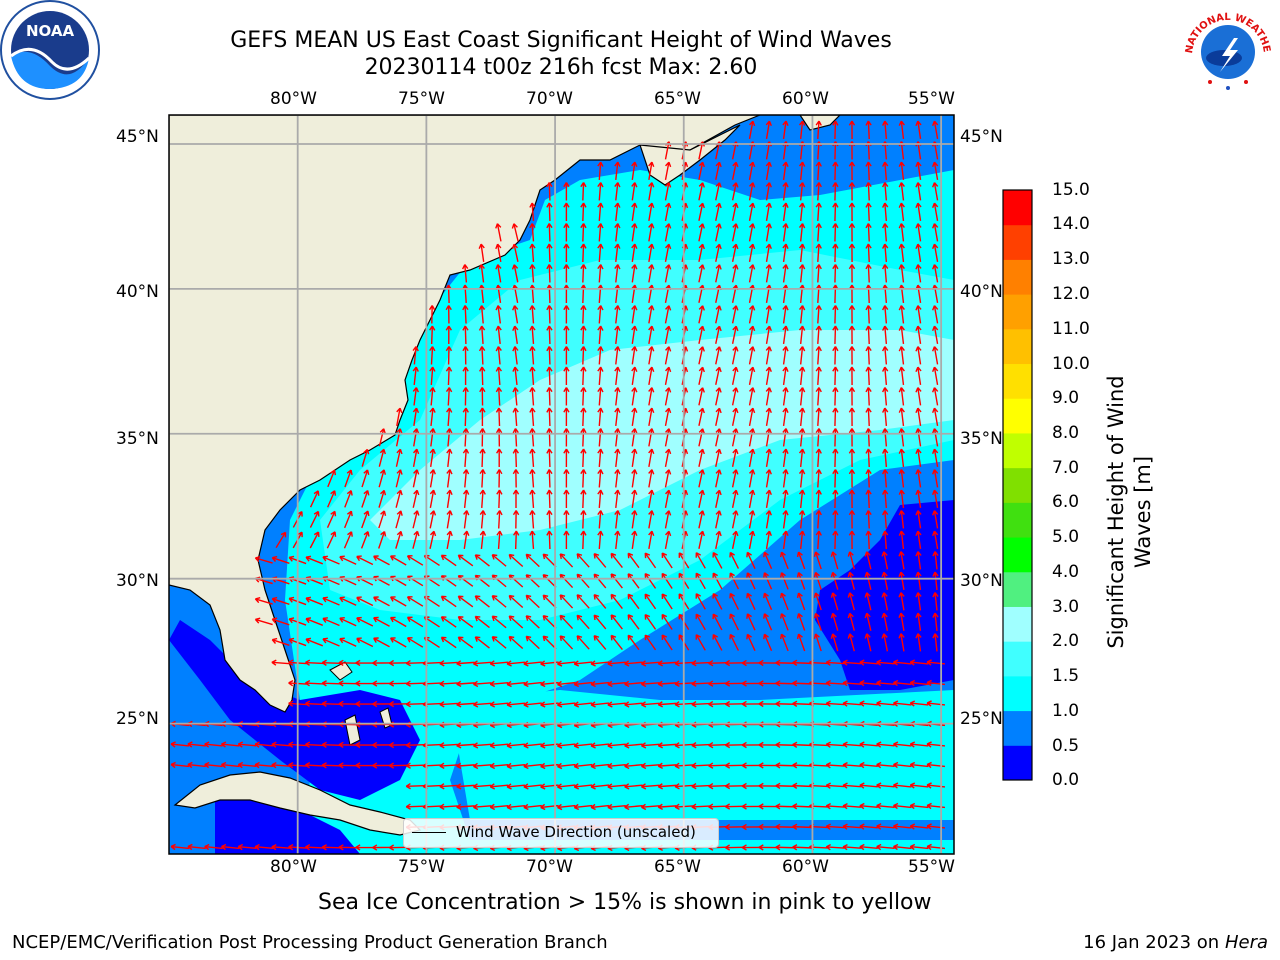 This screenshot has width=1280, height=960. I want to click on colorbar-tick: 1.0, so click(1066, 711).